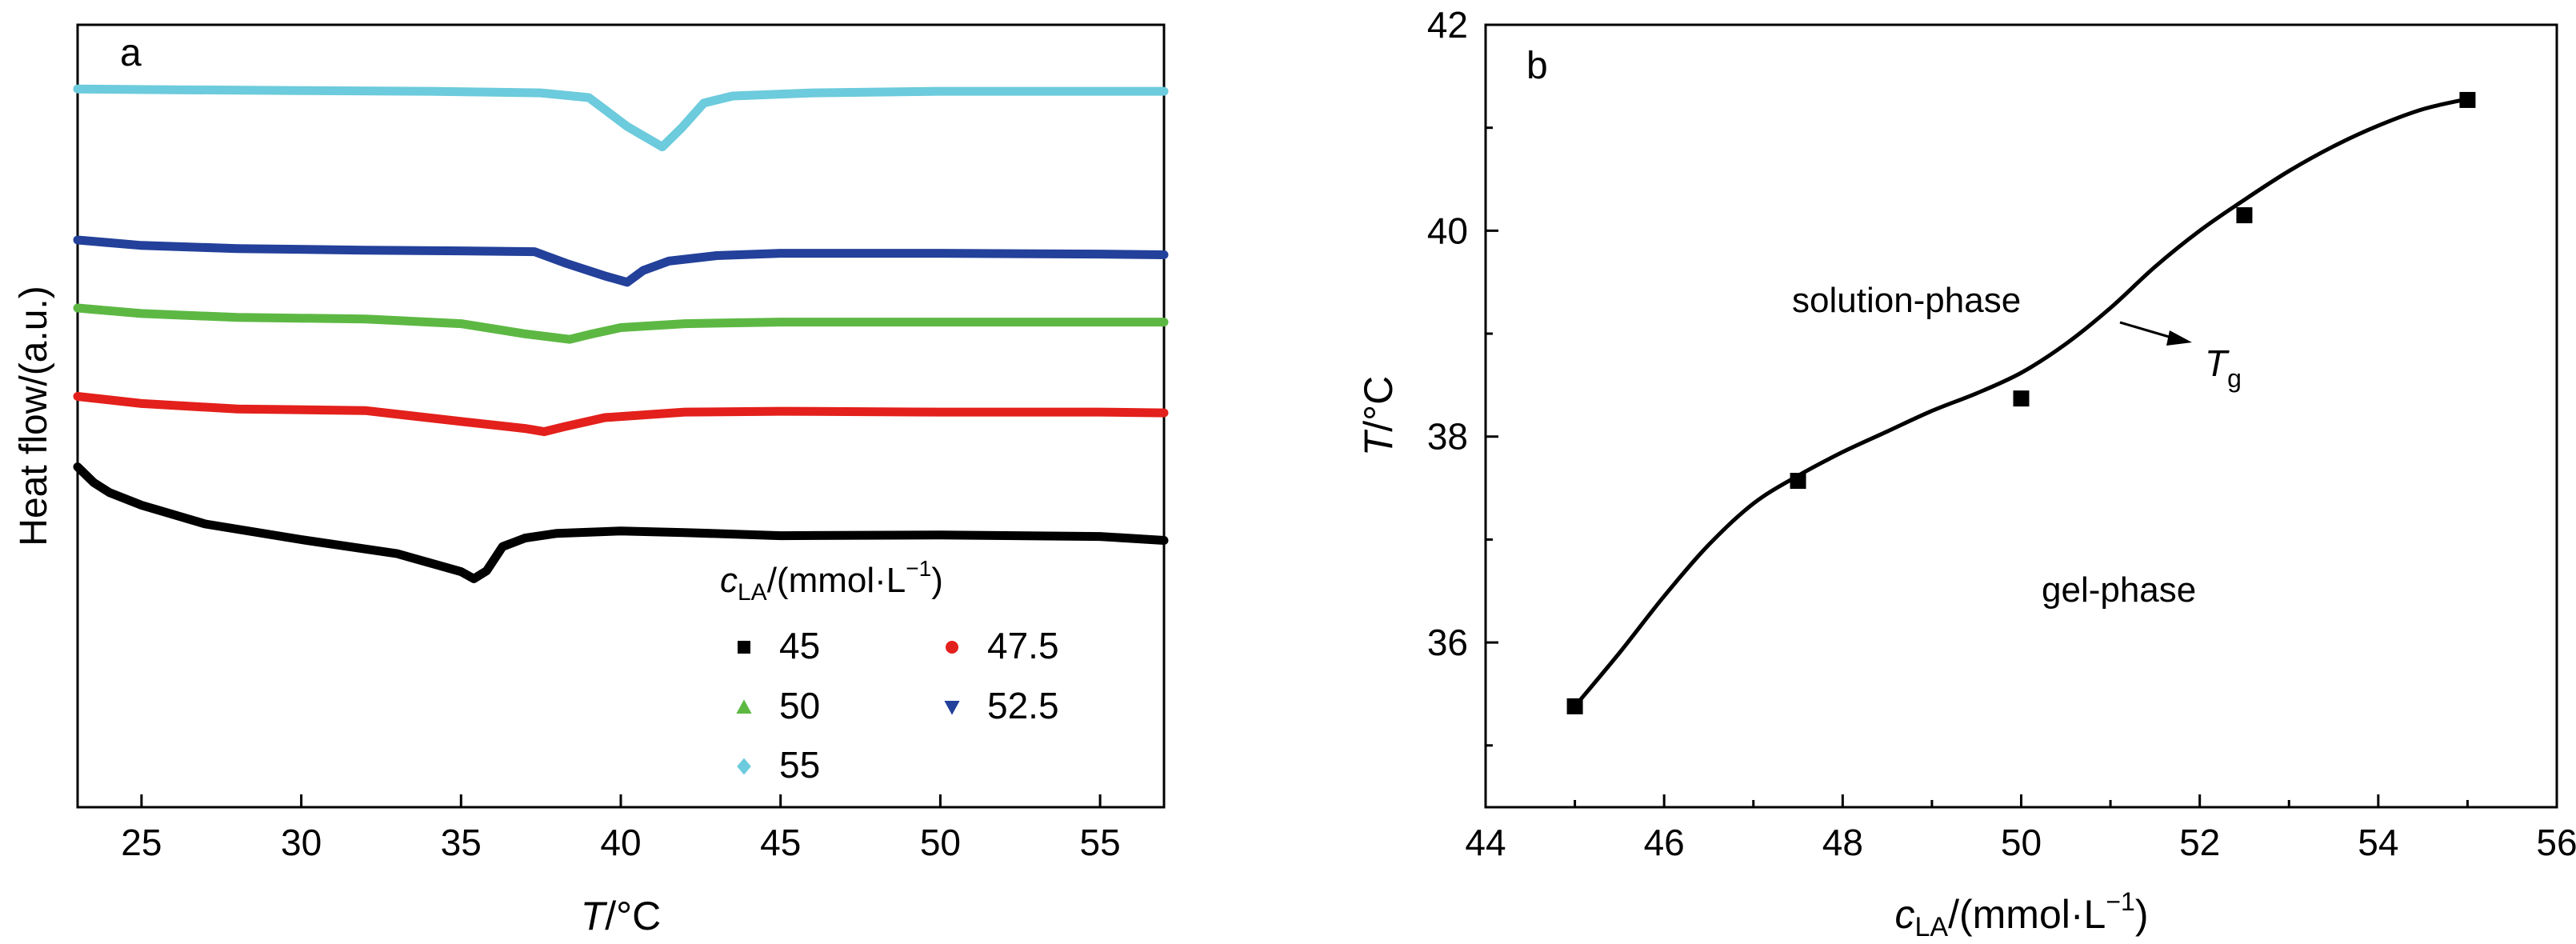  I want to click on legend-title-var: c, so click(729, 580).